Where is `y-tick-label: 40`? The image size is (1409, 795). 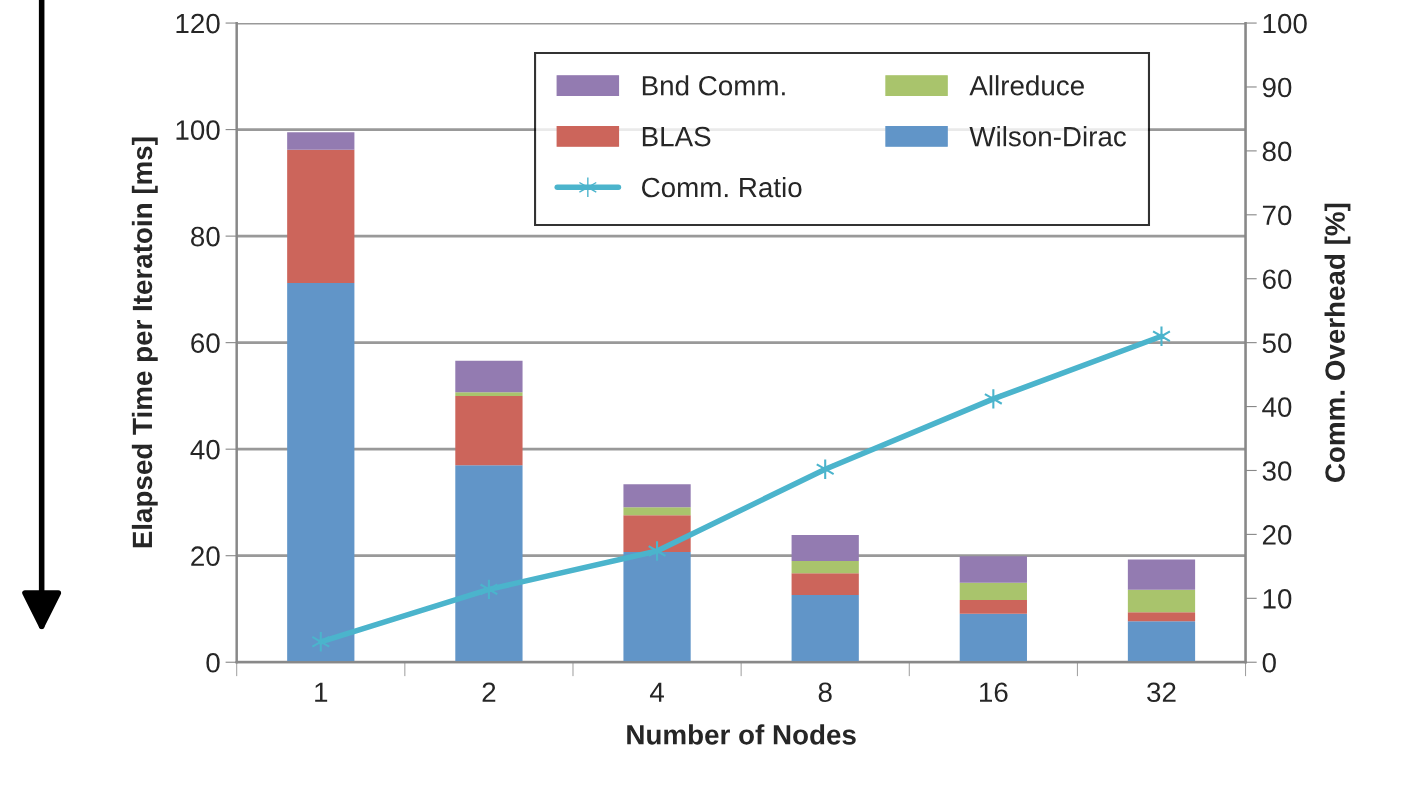 y-tick-label: 40 is located at coordinates (205, 449).